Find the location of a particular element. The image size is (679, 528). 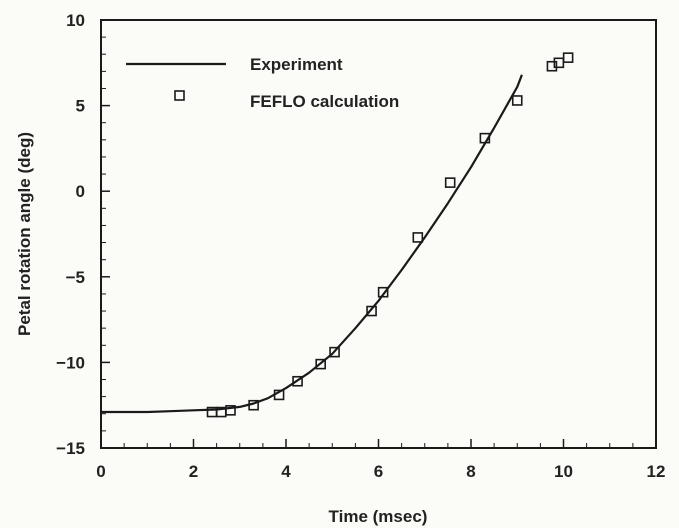

y-axis-title: Petal rotation angle (deg) is located at coordinates (24, 234).